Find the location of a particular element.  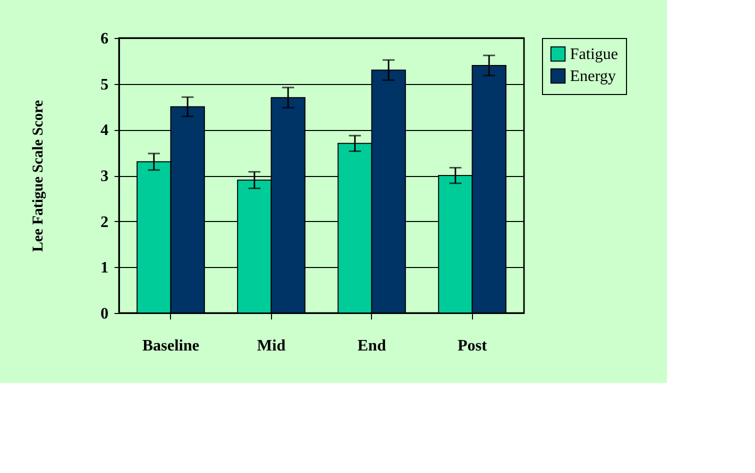

y-tick-label: 2 is located at coordinates (104, 222).